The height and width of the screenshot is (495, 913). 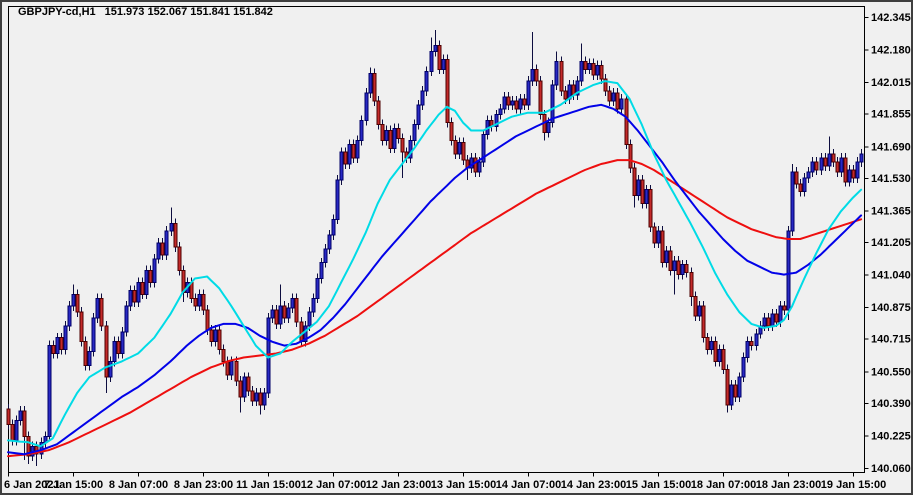 What do you see at coordinates (891, 115) in the screenshot?
I see `price-axis-label: 141.855` at bounding box center [891, 115].